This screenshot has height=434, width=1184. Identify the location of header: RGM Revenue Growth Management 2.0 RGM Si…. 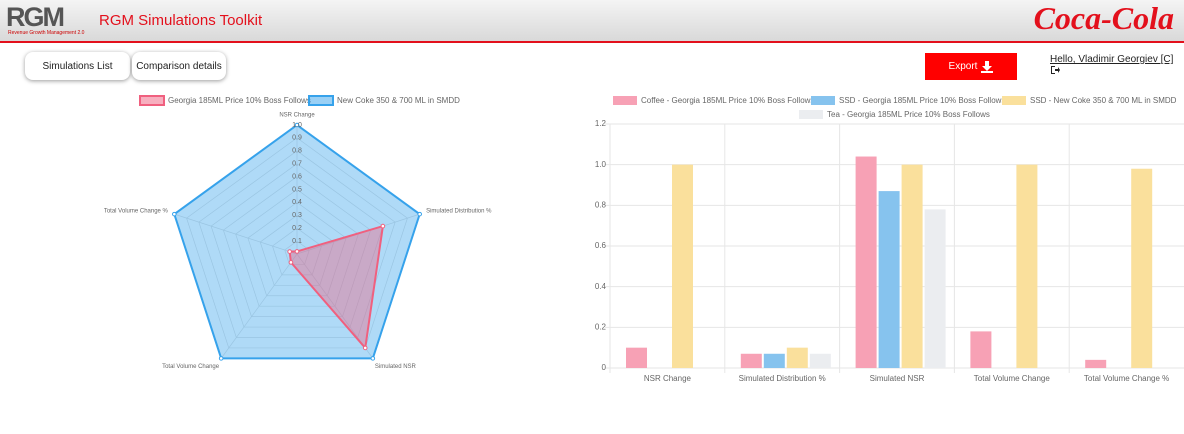
(592, 21).